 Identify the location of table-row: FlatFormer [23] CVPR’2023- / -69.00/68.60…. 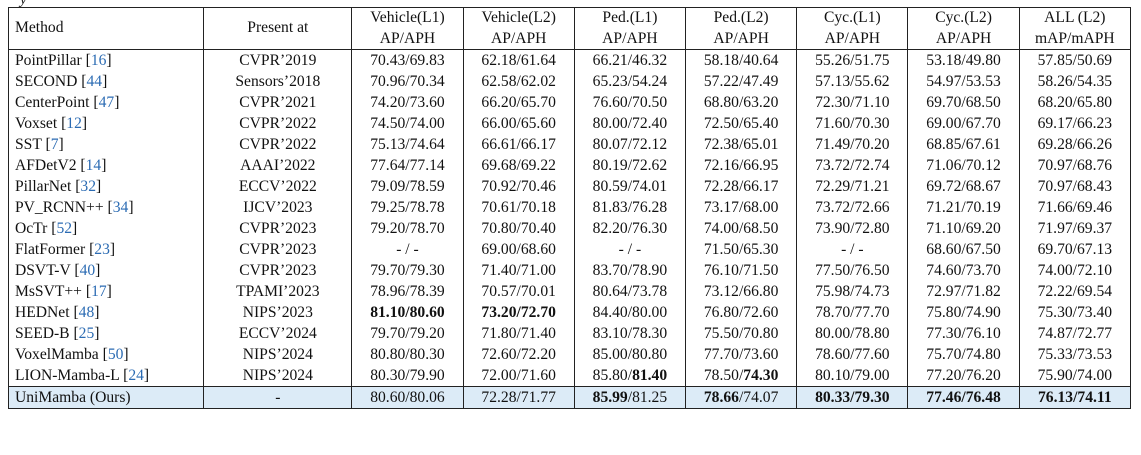
(569, 249).